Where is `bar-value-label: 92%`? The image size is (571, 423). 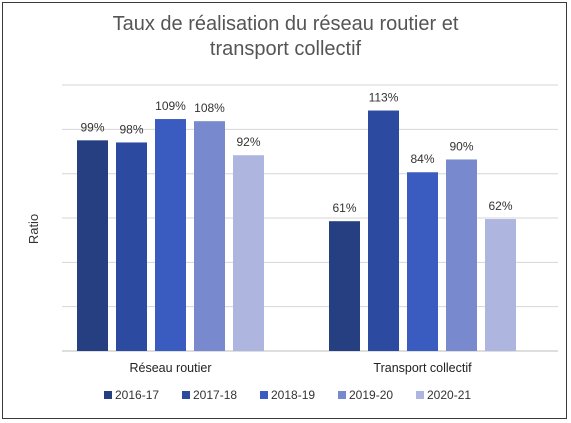
bar-value-label: 92% is located at coordinates (248, 142).